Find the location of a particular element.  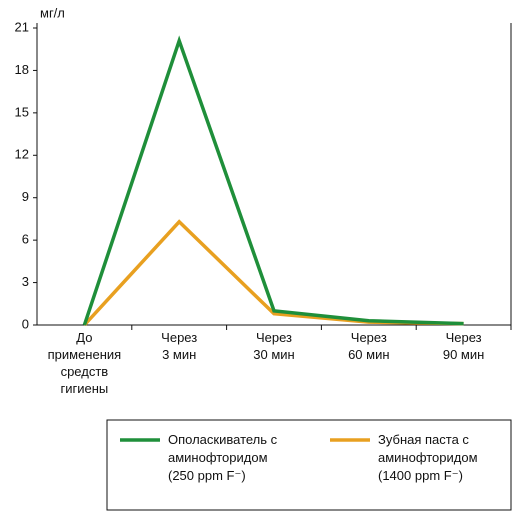

y-tick-label: 3 is located at coordinates (25, 281).